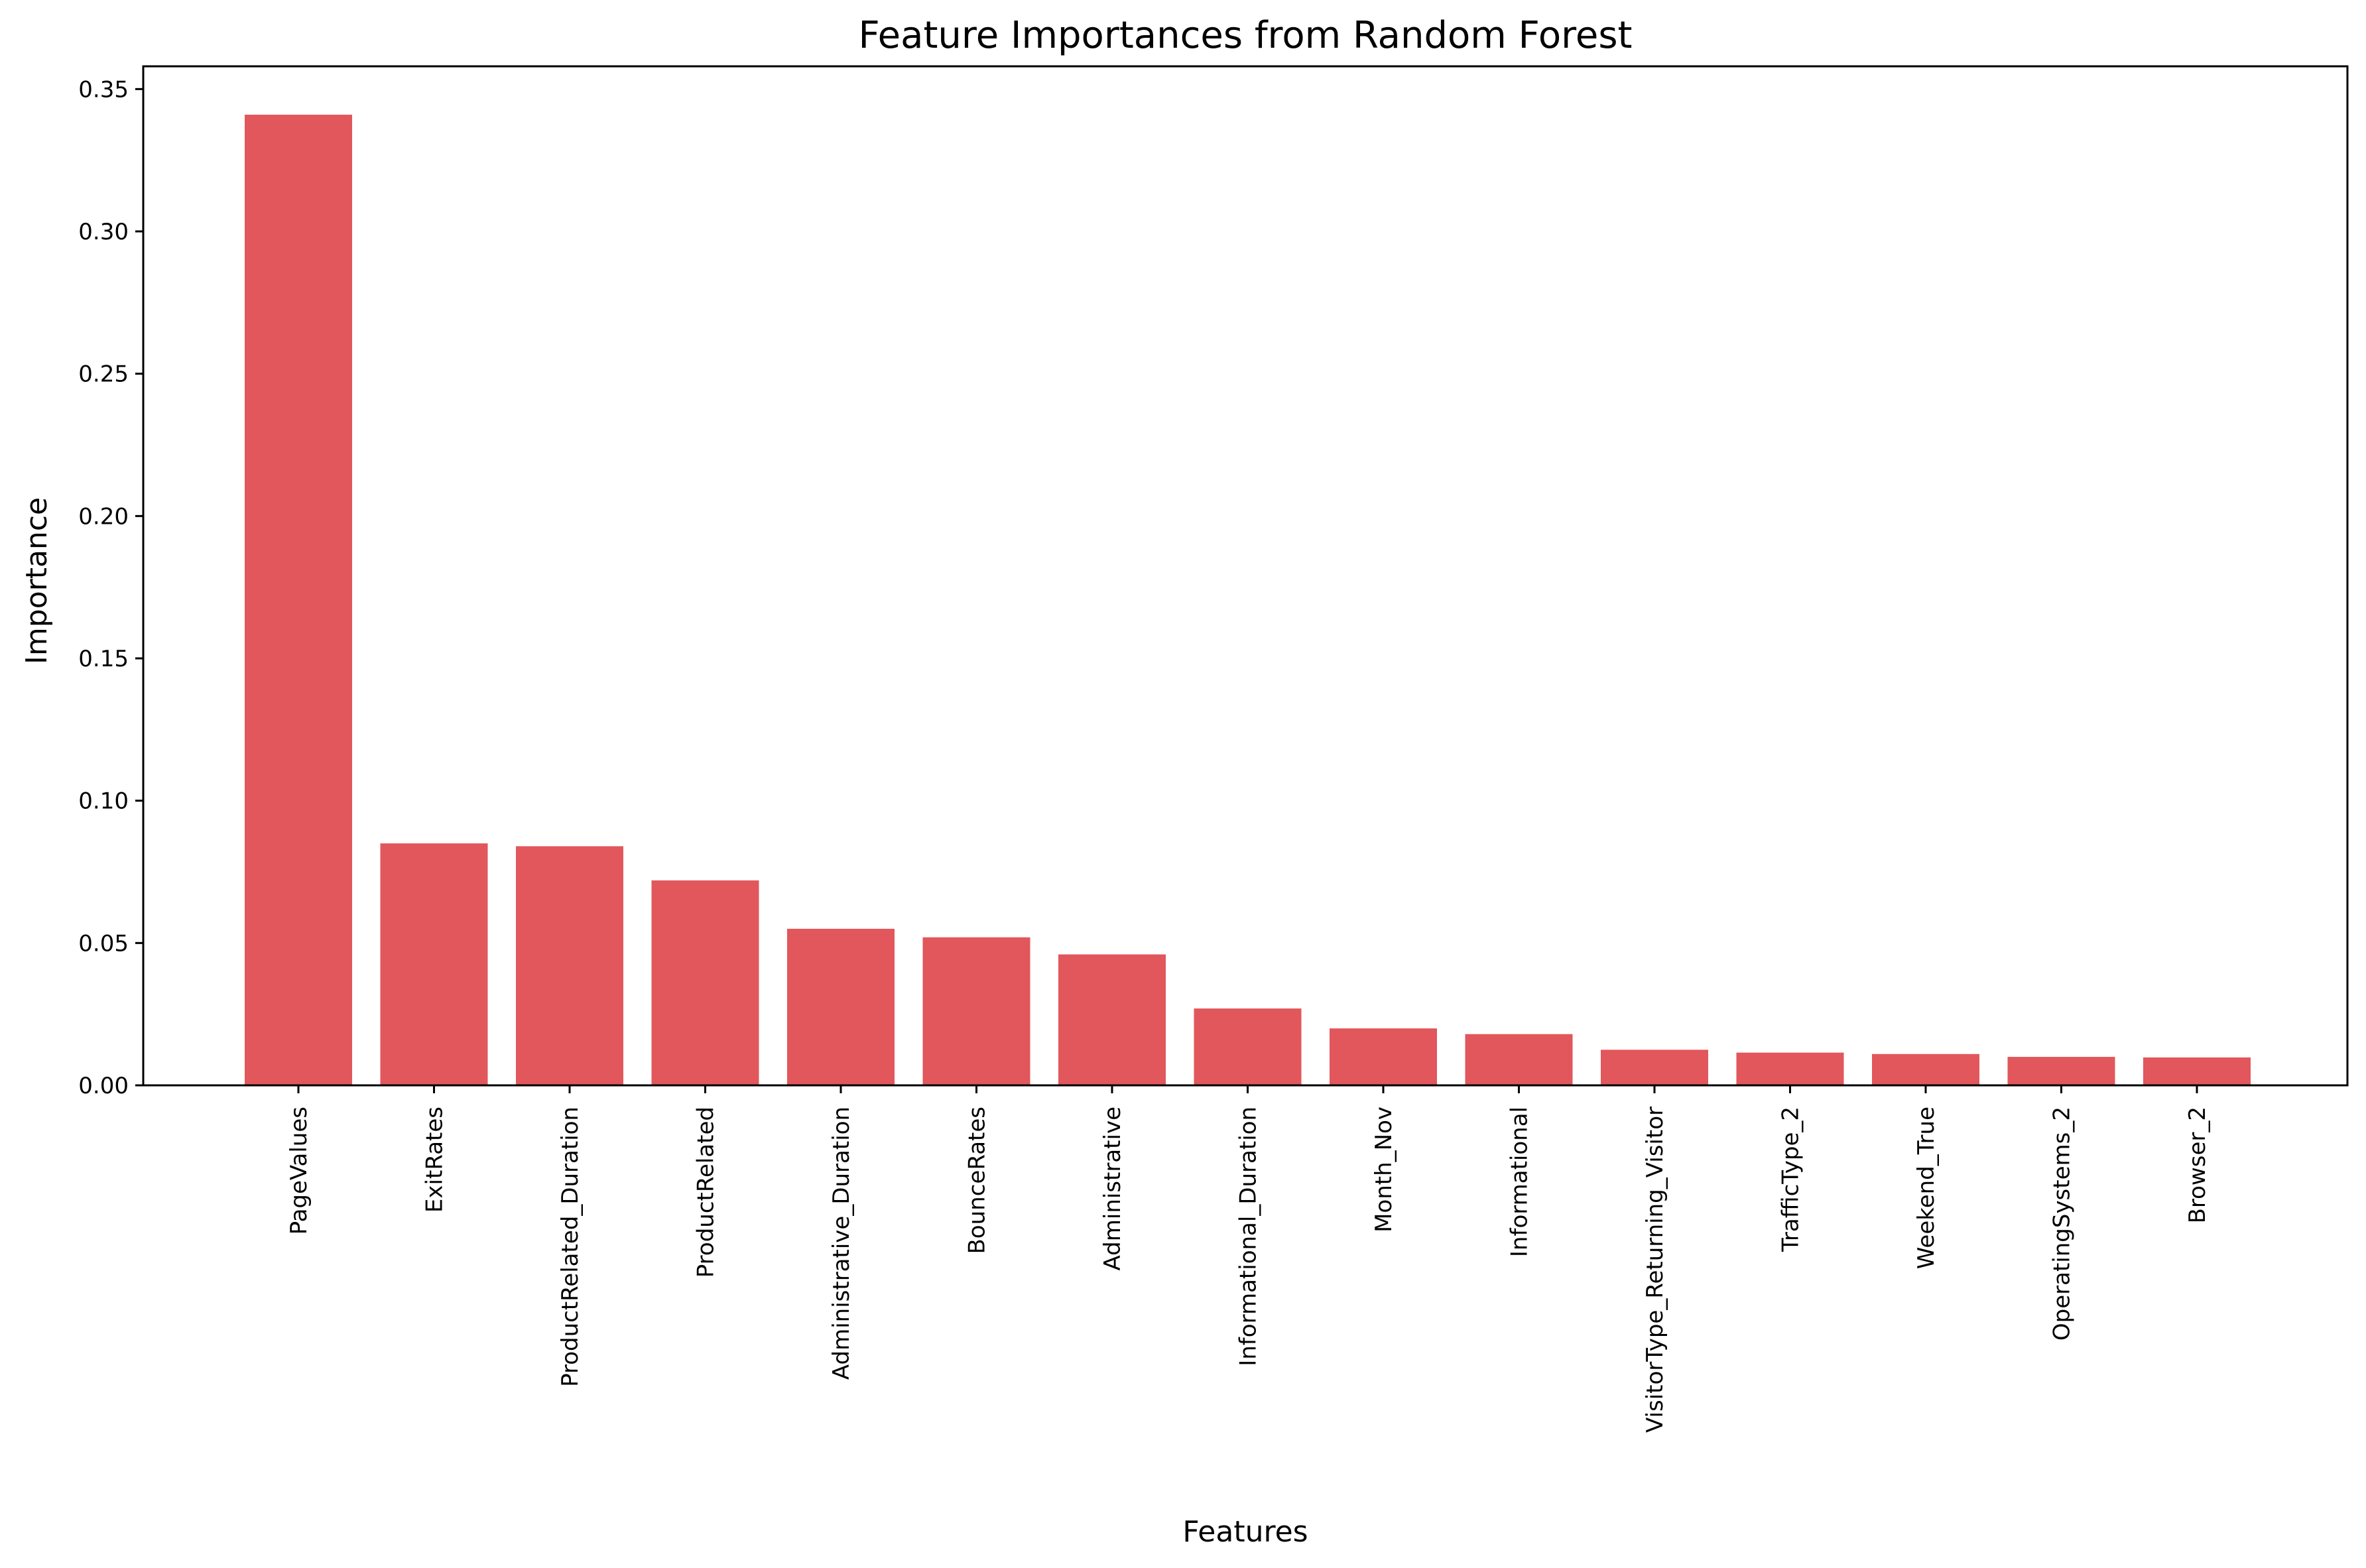 This screenshot has height=1568, width=2366. What do you see at coordinates (706, 1192) in the screenshot?
I see `x-tick-label: ProductRelated` at bounding box center [706, 1192].